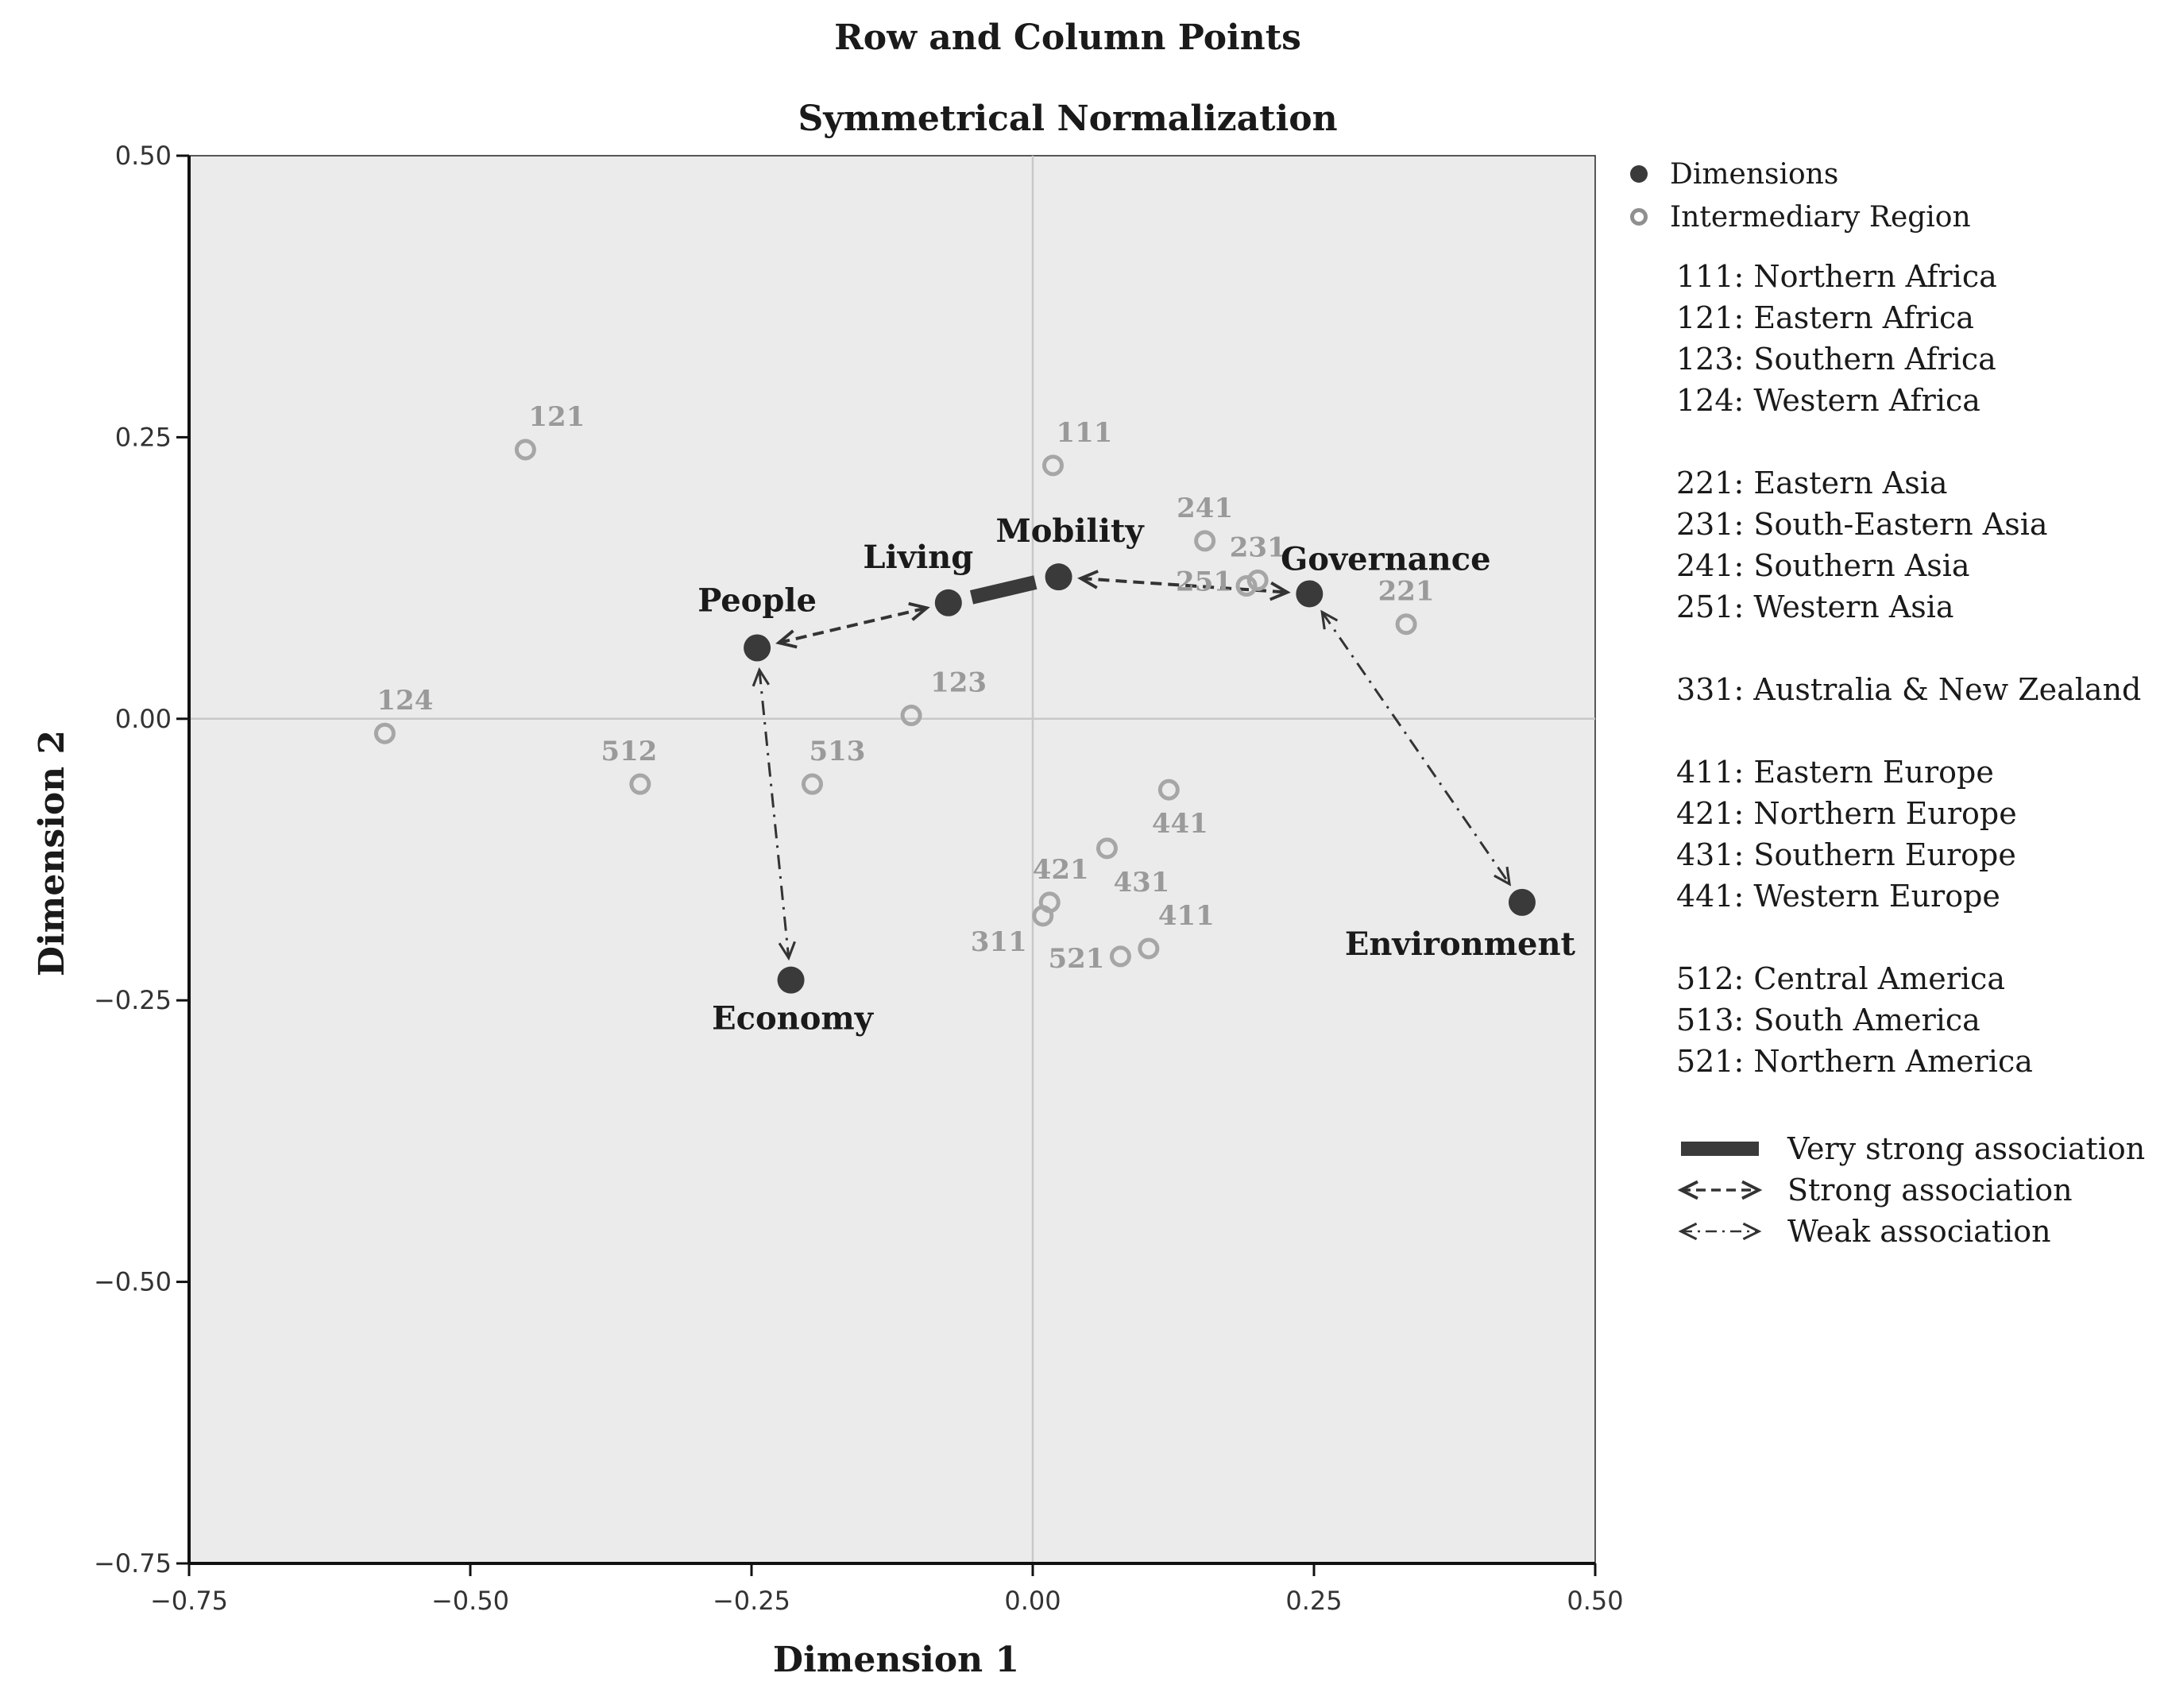 Image resolution: width=2164 pixels, height=1708 pixels. Describe the element at coordinates (751, 1601) in the screenshot. I see `x-tick-label: −0.25` at that location.